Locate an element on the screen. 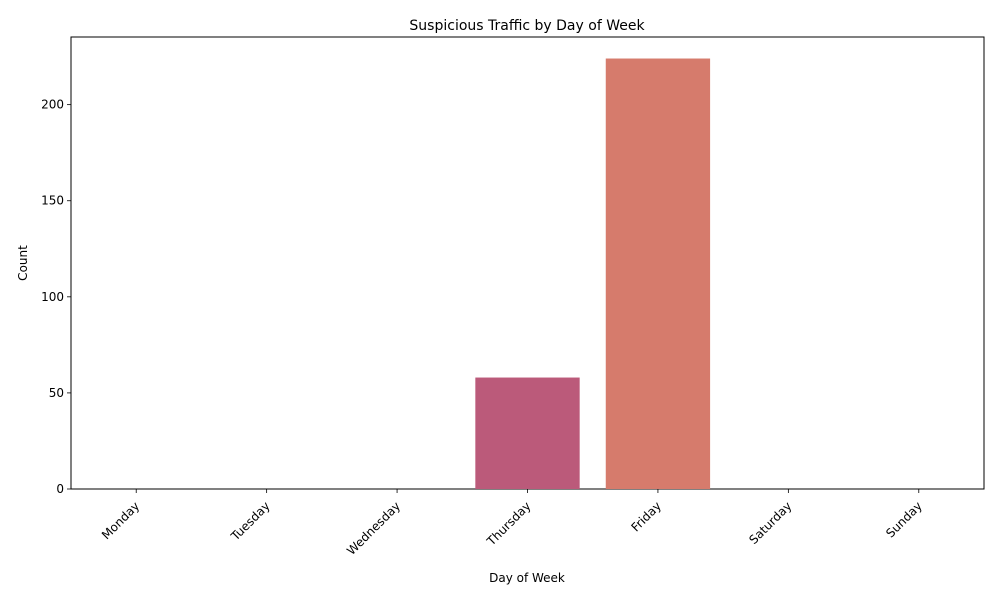  y-tick-label: 150 is located at coordinates (52, 201).